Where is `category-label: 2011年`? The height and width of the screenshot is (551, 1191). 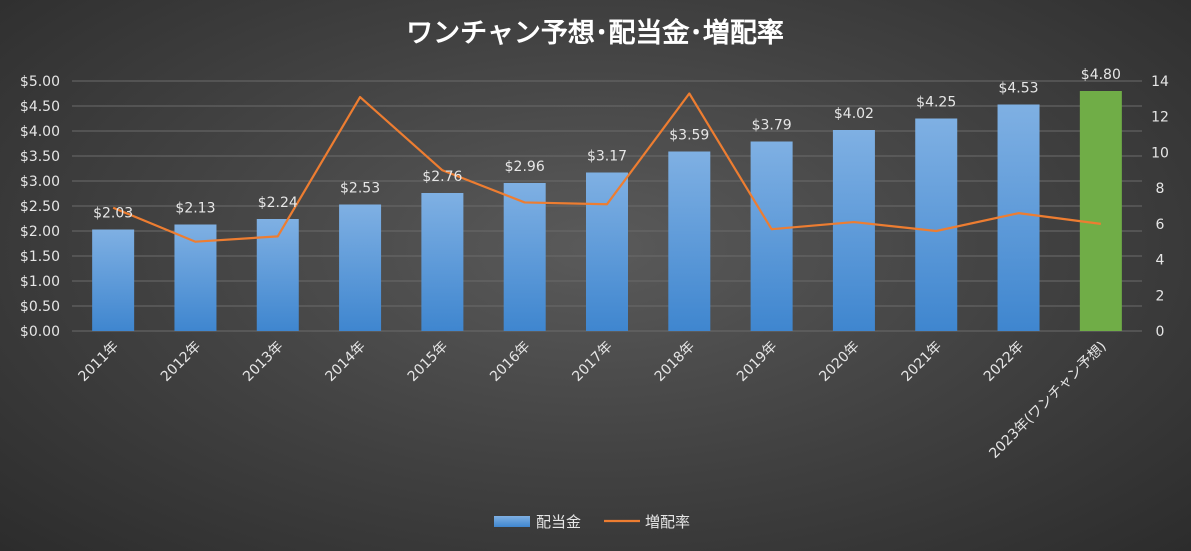
category-label: 2011年 is located at coordinates (99, 362).